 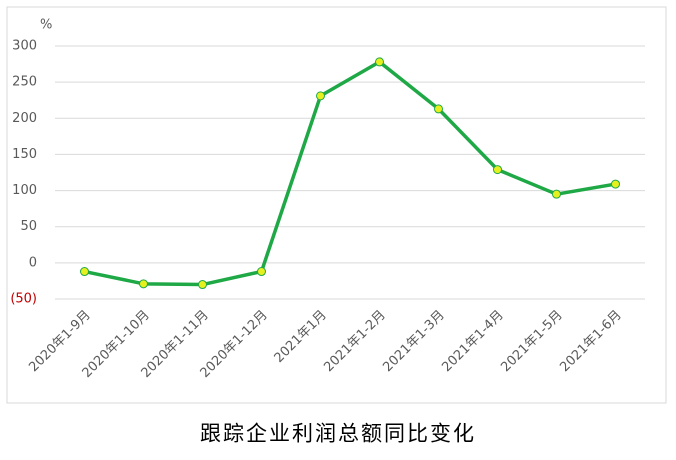 I want to click on y-tick-label: 150, so click(x=24, y=154).